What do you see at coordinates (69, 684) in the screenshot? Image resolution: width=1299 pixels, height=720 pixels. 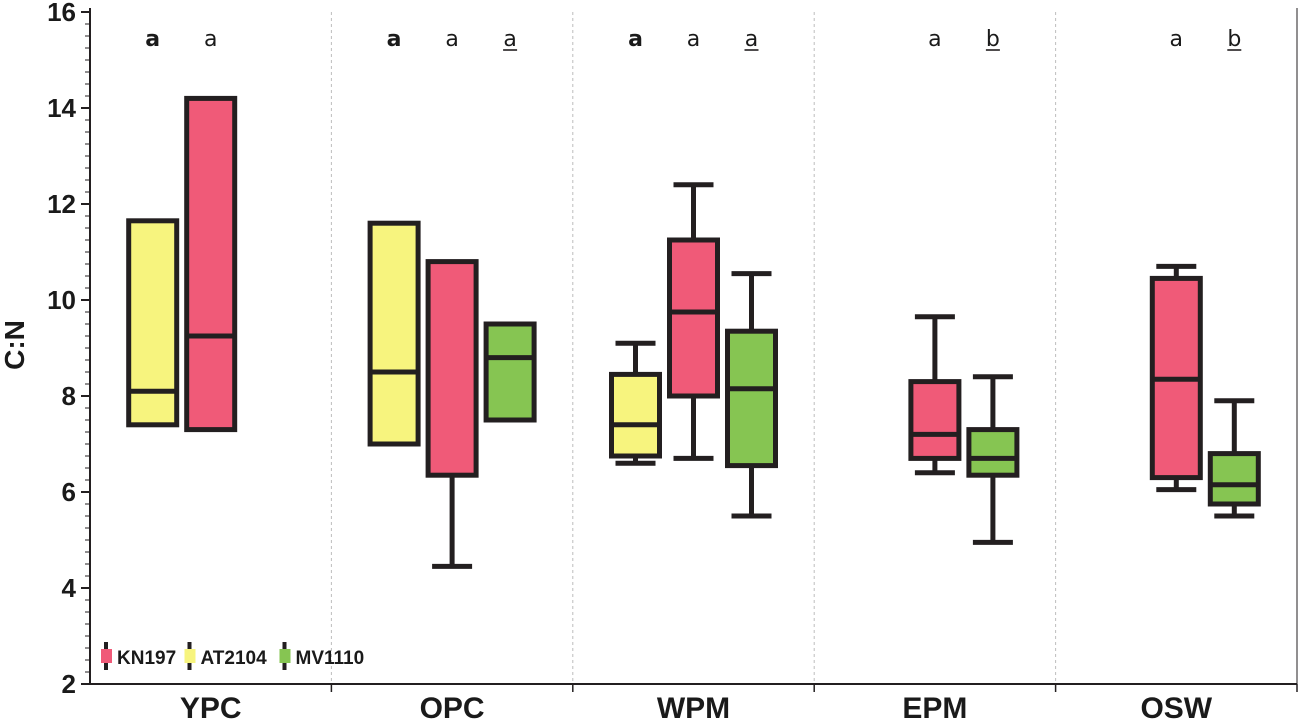 I see `y-tick-label: 2` at bounding box center [69, 684].